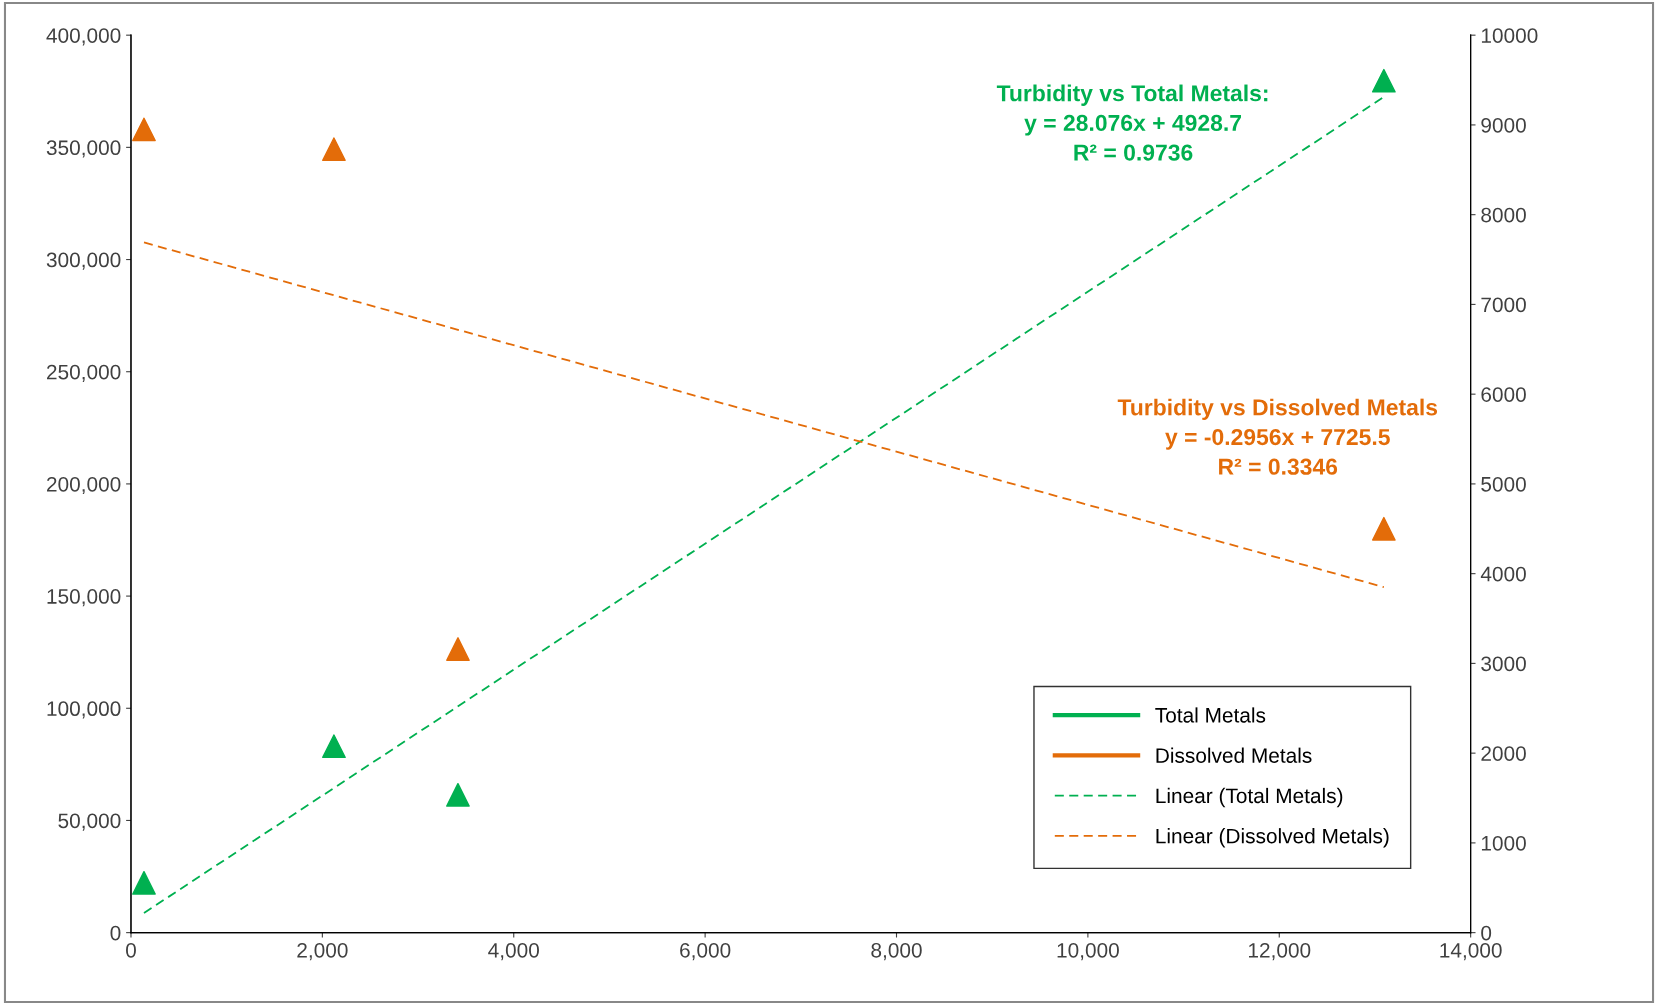 The width and height of the screenshot is (1658, 1005). What do you see at coordinates (513, 951) in the screenshot?
I see `x-tick-label: 4,000` at bounding box center [513, 951].